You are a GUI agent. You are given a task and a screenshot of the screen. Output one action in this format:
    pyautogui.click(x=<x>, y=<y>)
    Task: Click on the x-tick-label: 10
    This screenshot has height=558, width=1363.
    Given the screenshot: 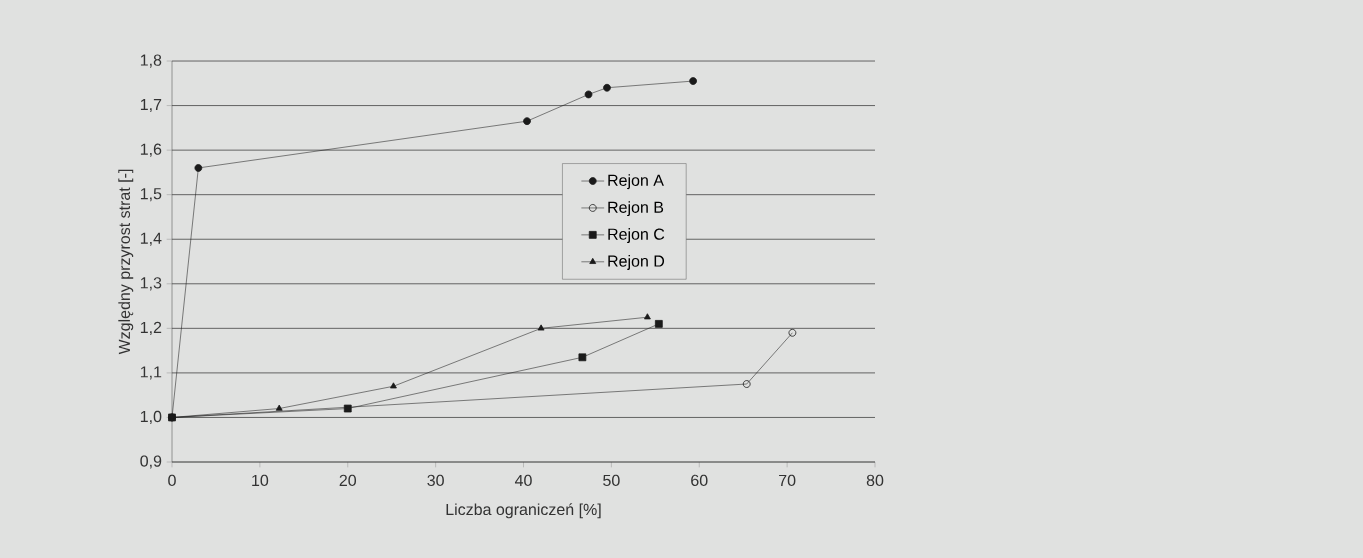 What is the action you would take?
    pyautogui.click(x=260, y=480)
    